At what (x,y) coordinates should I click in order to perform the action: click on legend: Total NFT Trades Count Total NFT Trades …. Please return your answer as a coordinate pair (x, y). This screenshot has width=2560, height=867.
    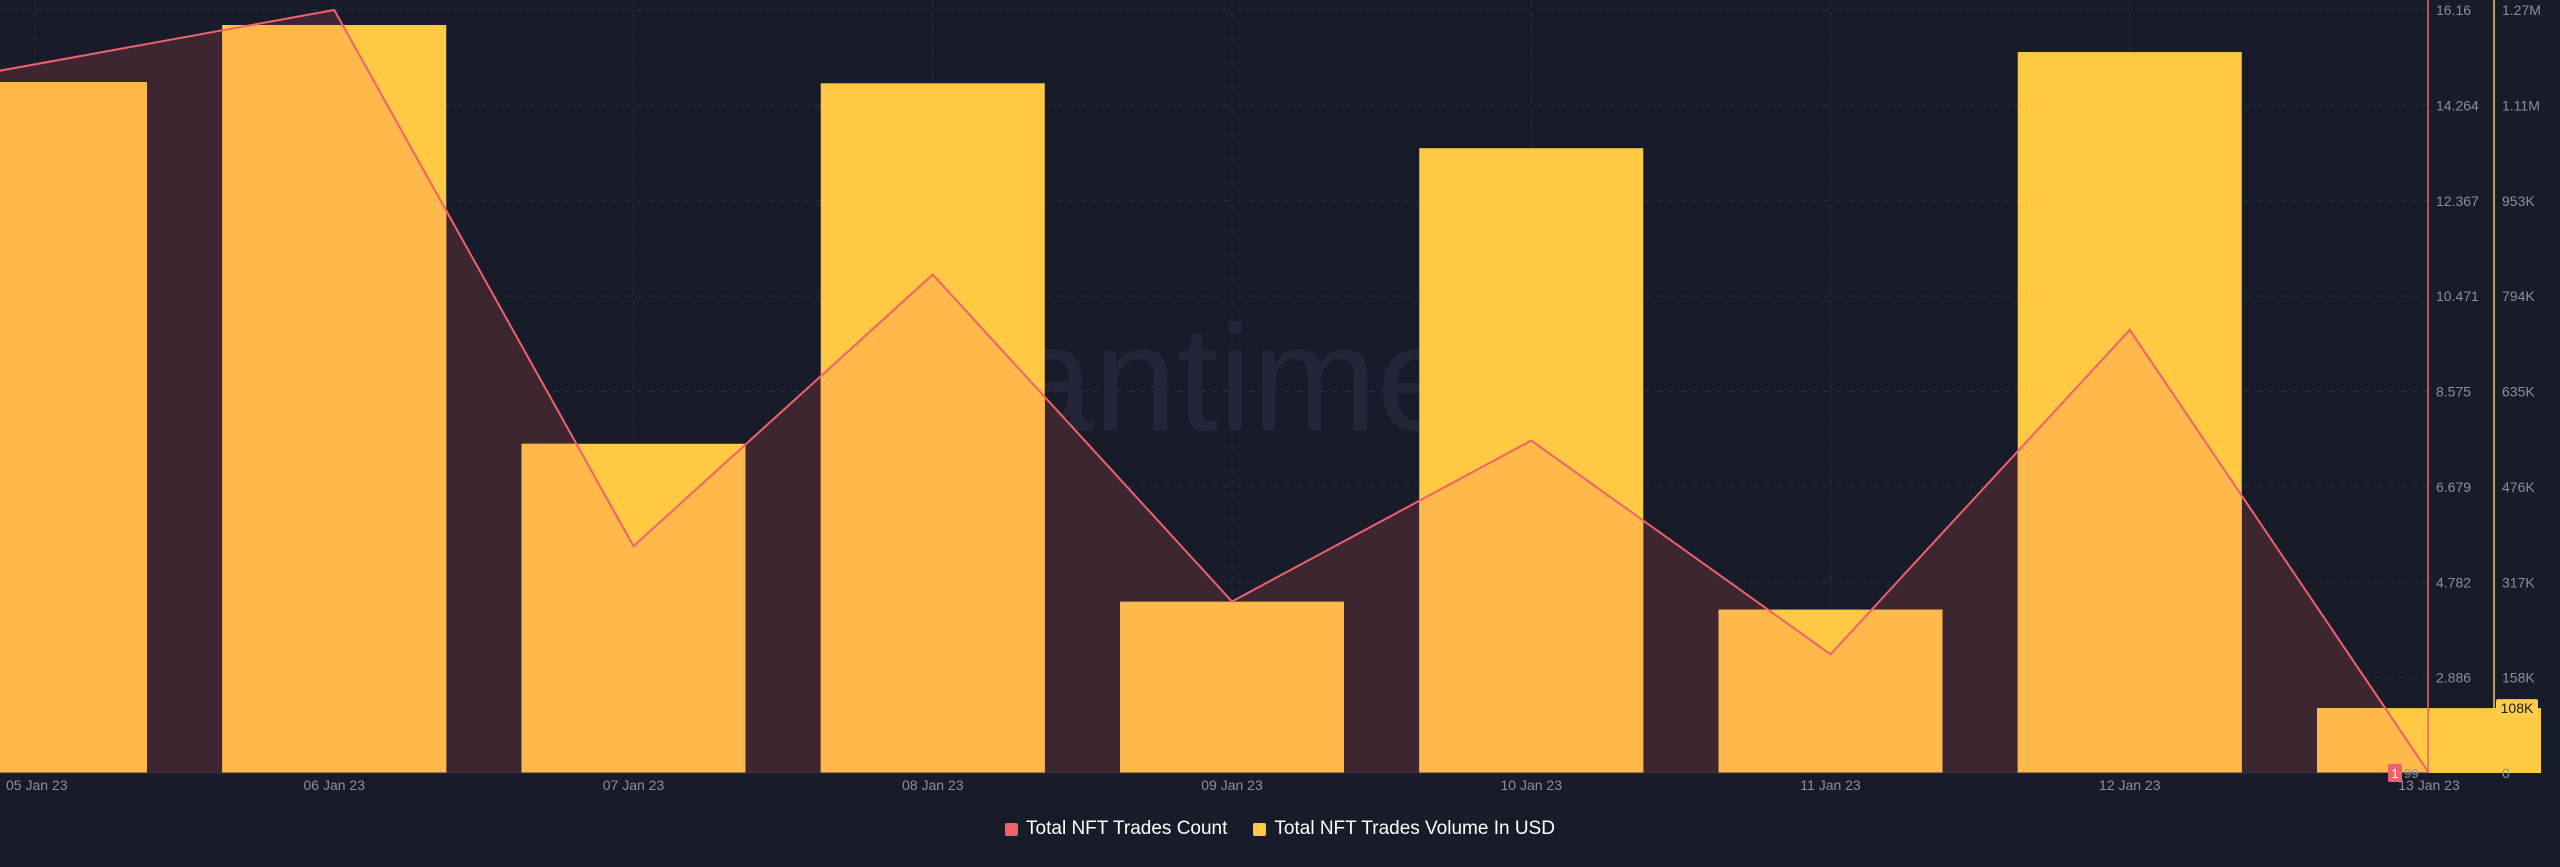
    Looking at the image, I should click on (1280, 829).